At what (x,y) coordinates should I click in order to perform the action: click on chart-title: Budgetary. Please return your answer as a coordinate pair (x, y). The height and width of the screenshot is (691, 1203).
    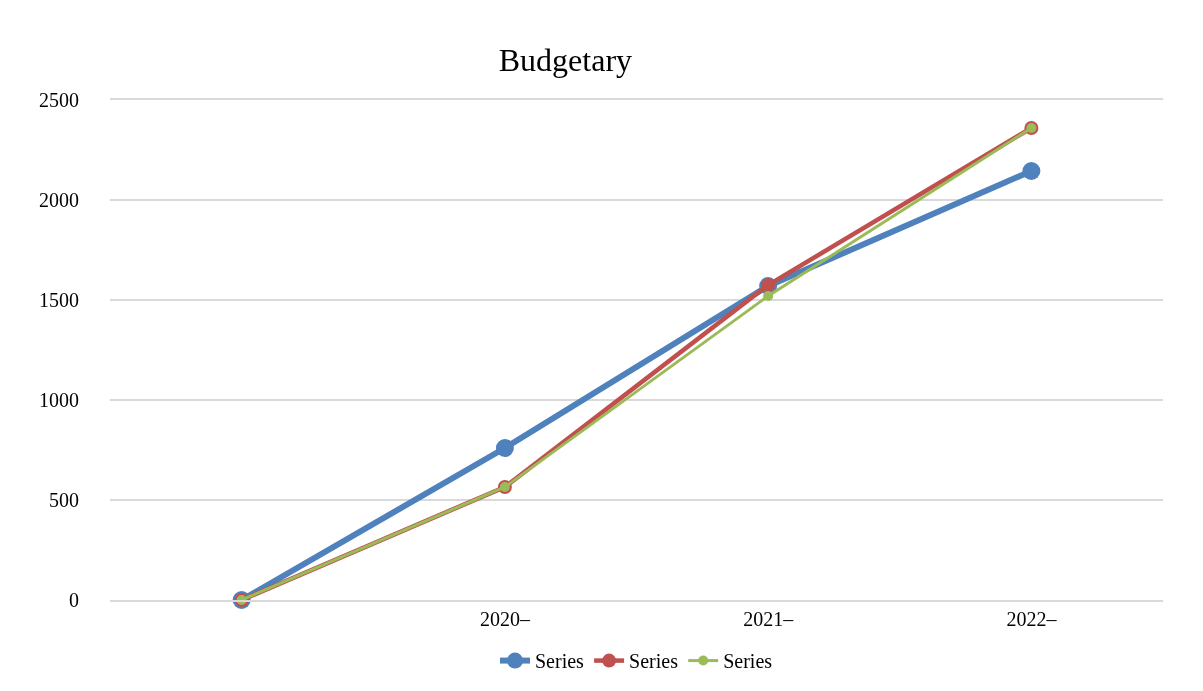
    Looking at the image, I should click on (565, 59).